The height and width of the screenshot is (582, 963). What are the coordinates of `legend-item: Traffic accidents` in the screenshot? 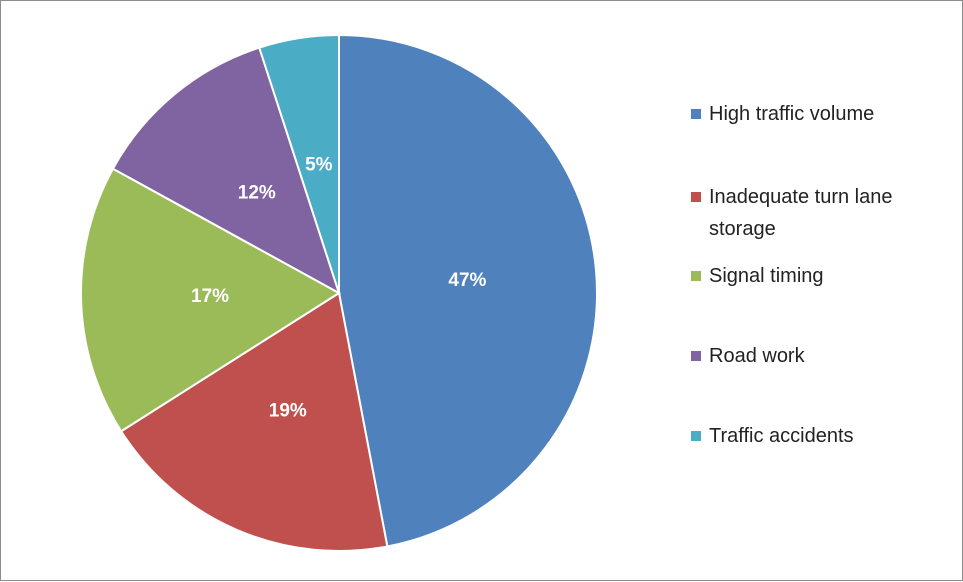 It's located at (816, 436).